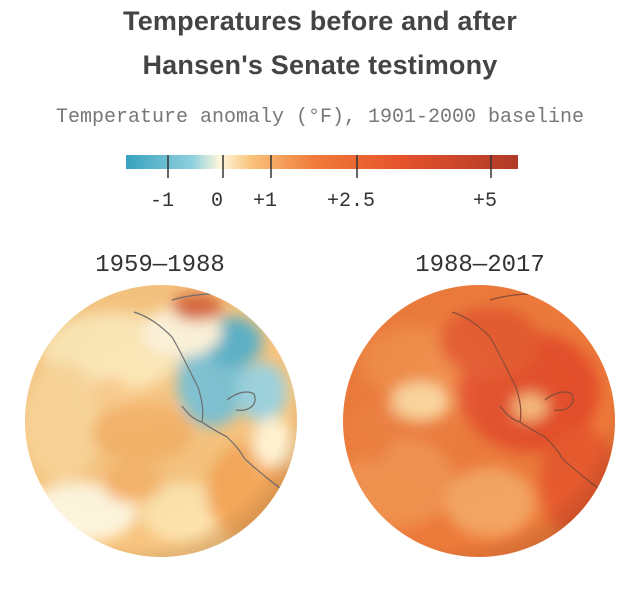 The height and width of the screenshot is (592, 640). What do you see at coordinates (351, 201) in the screenshot?
I see `scale-tick-label: +2.5` at bounding box center [351, 201].